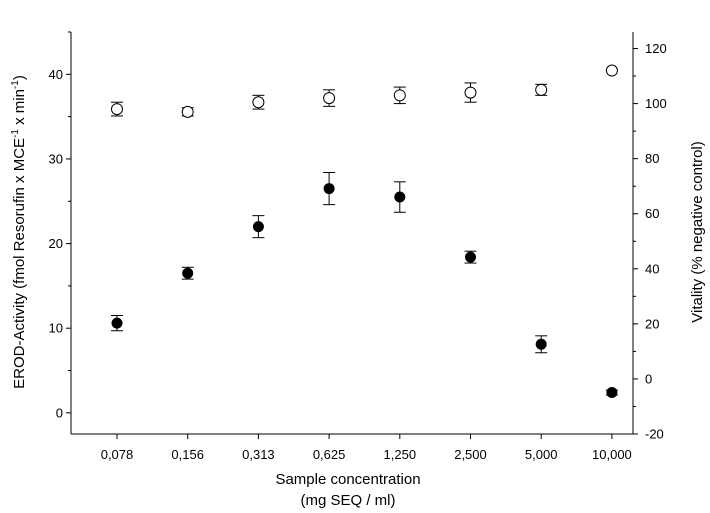 The height and width of the screenshot is (513, 710). What do you see at coordinates (329, 454) in the screenshot?
I see `x-tick-label: 0,625` at bounding box center [329, 454].